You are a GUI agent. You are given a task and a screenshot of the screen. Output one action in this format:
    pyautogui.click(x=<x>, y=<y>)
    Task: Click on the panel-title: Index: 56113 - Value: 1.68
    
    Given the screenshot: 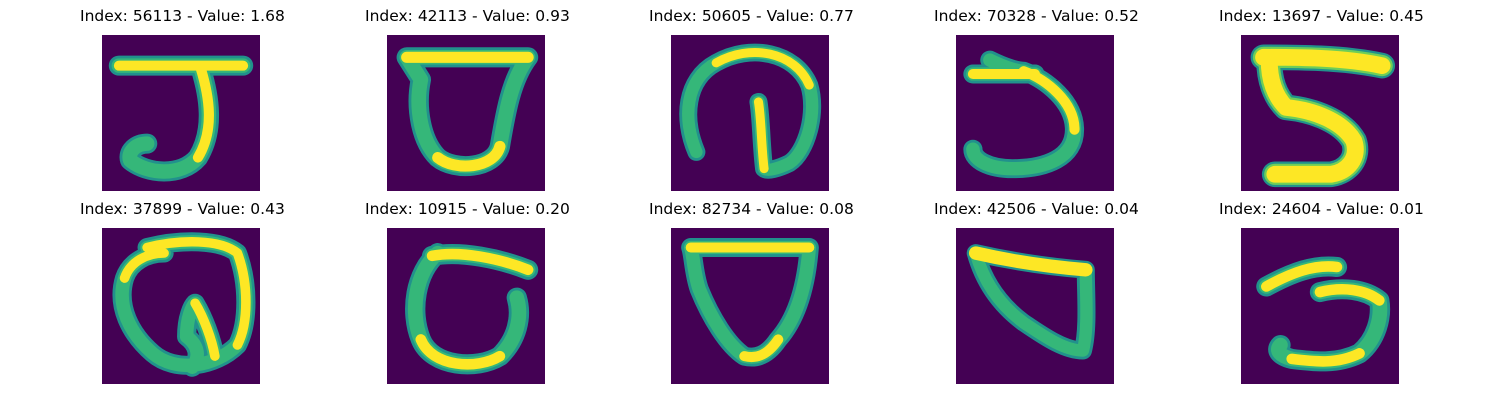 What is the action you would take?
    pyautogui.click(x=182, y=16)
    